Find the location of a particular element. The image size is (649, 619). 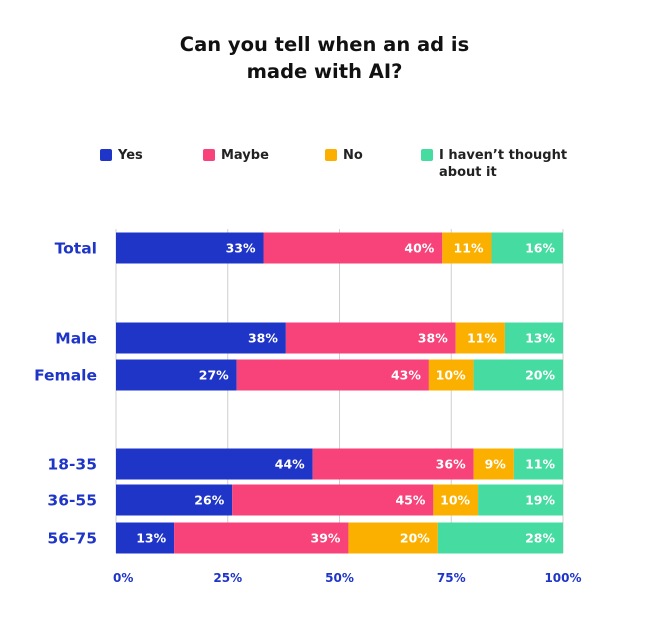

legend-item-yes: Yes is located at coordinates (121, 155).